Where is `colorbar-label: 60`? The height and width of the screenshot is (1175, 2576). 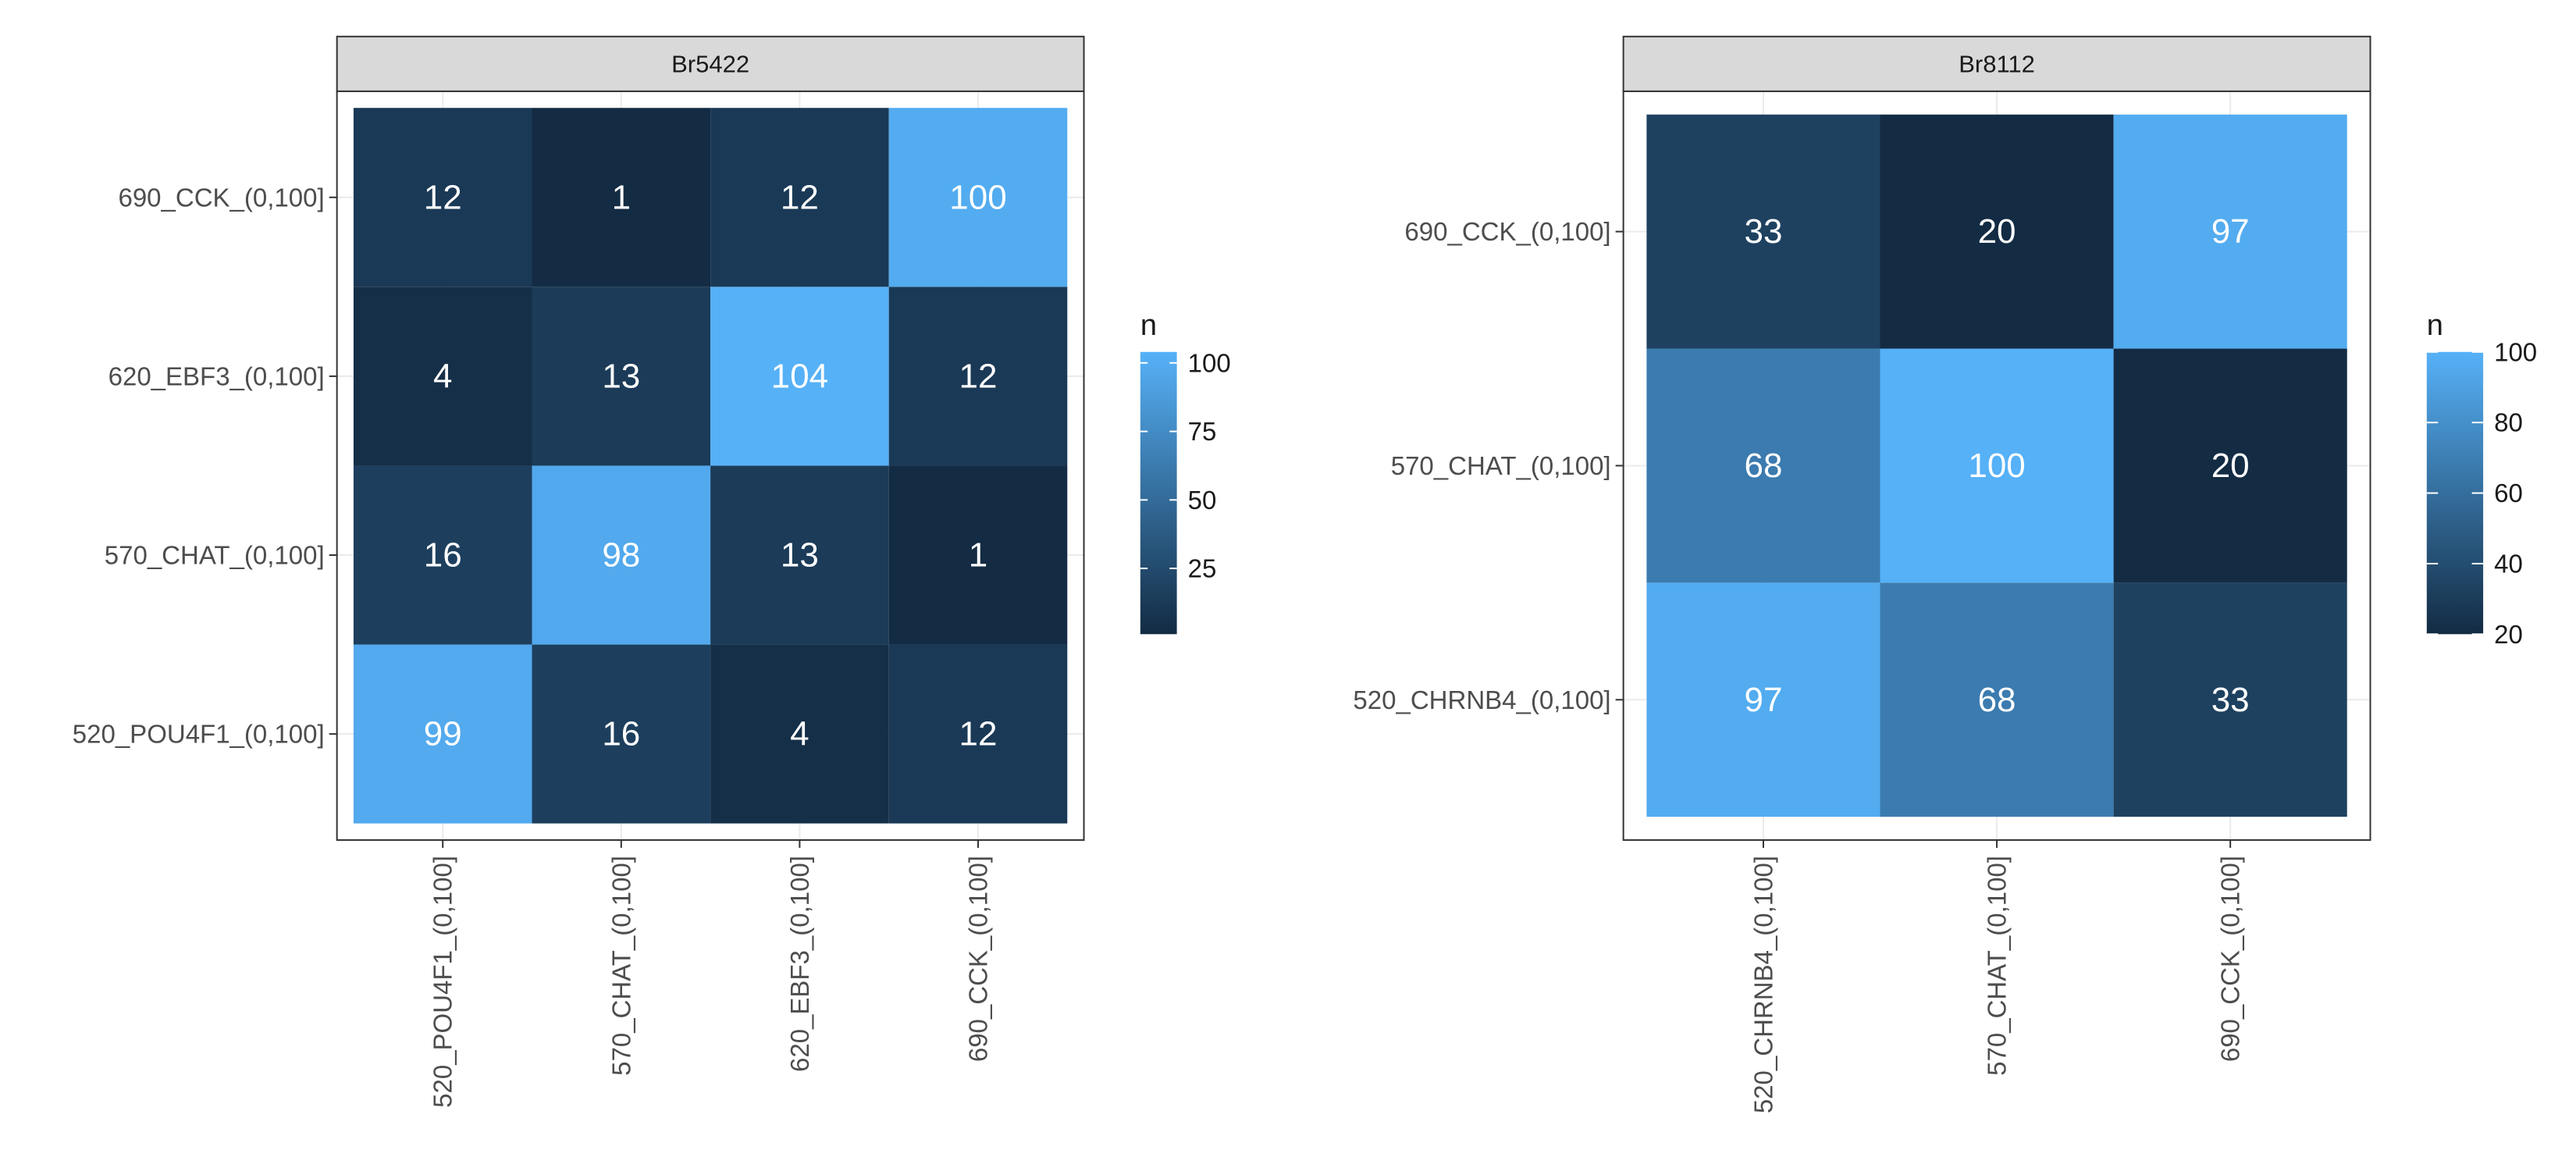 colorbar-label: 60 is located at coordinates (2508, 493).